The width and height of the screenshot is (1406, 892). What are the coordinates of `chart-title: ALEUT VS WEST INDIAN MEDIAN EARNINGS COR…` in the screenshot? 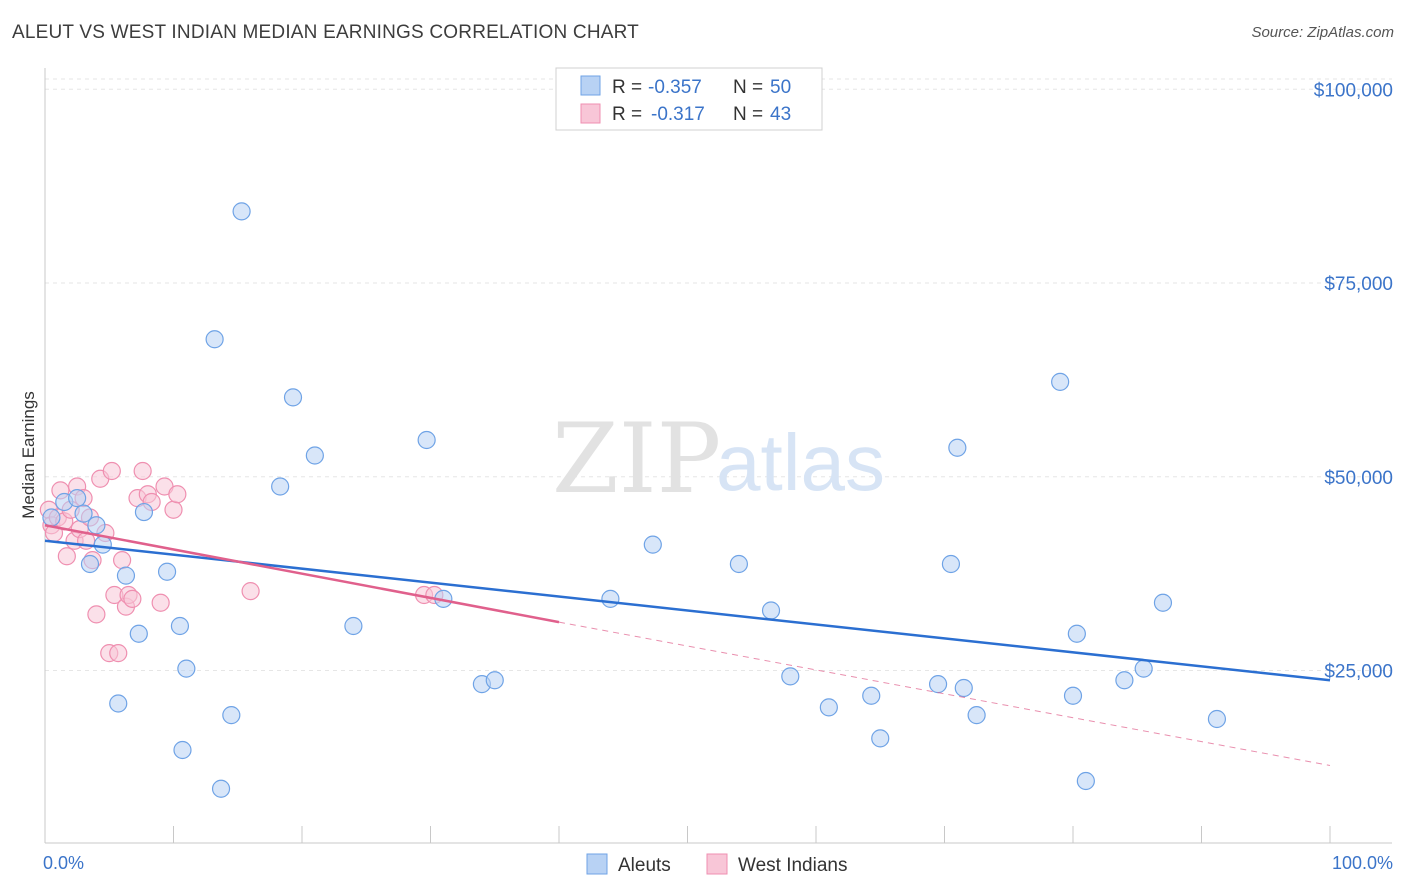 It's located at (325, 32).